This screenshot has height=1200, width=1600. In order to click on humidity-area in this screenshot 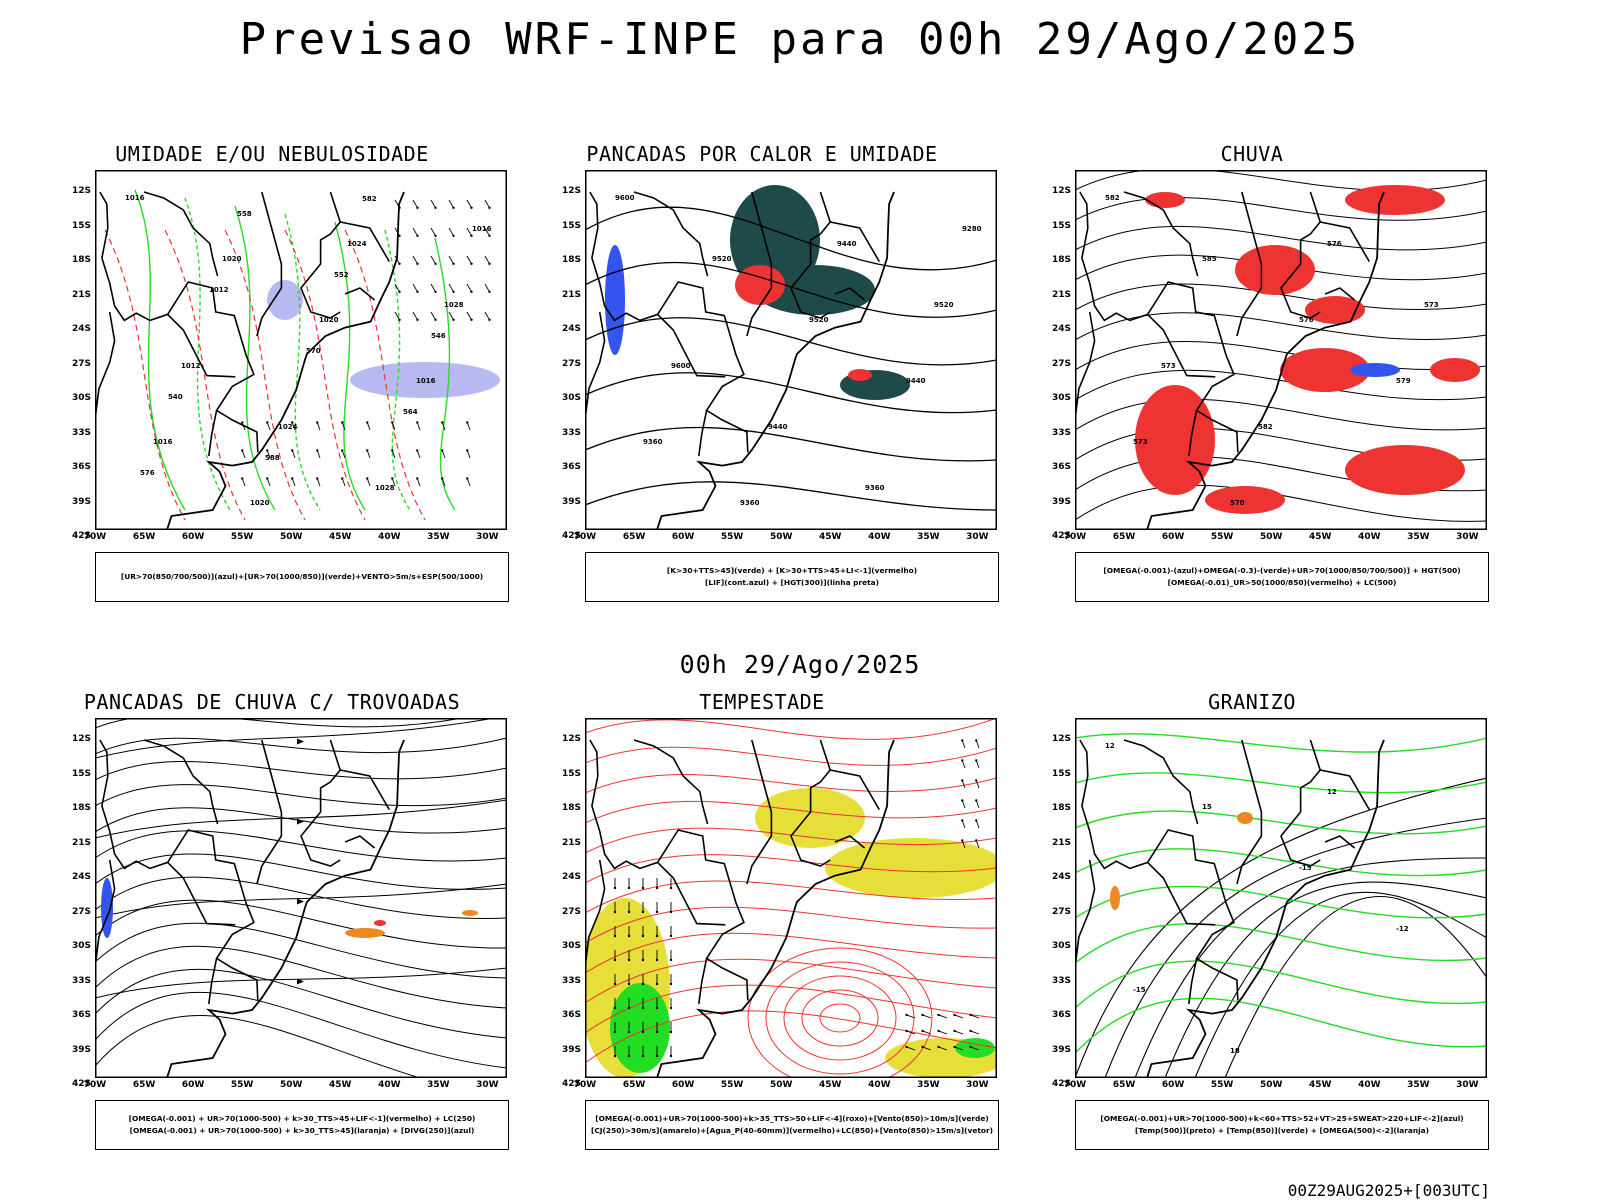, I will do `click(425, 380)`.